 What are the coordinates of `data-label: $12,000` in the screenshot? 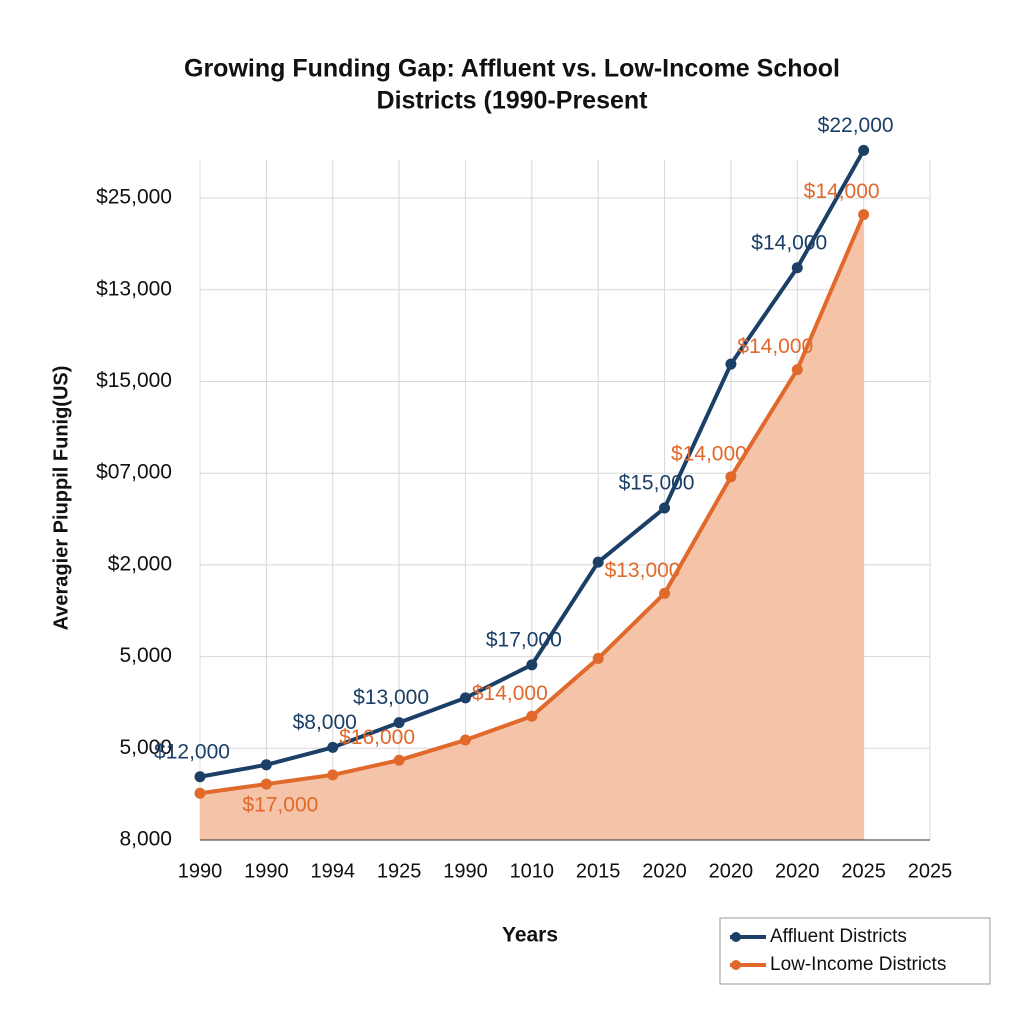 It's located at (192, 751).